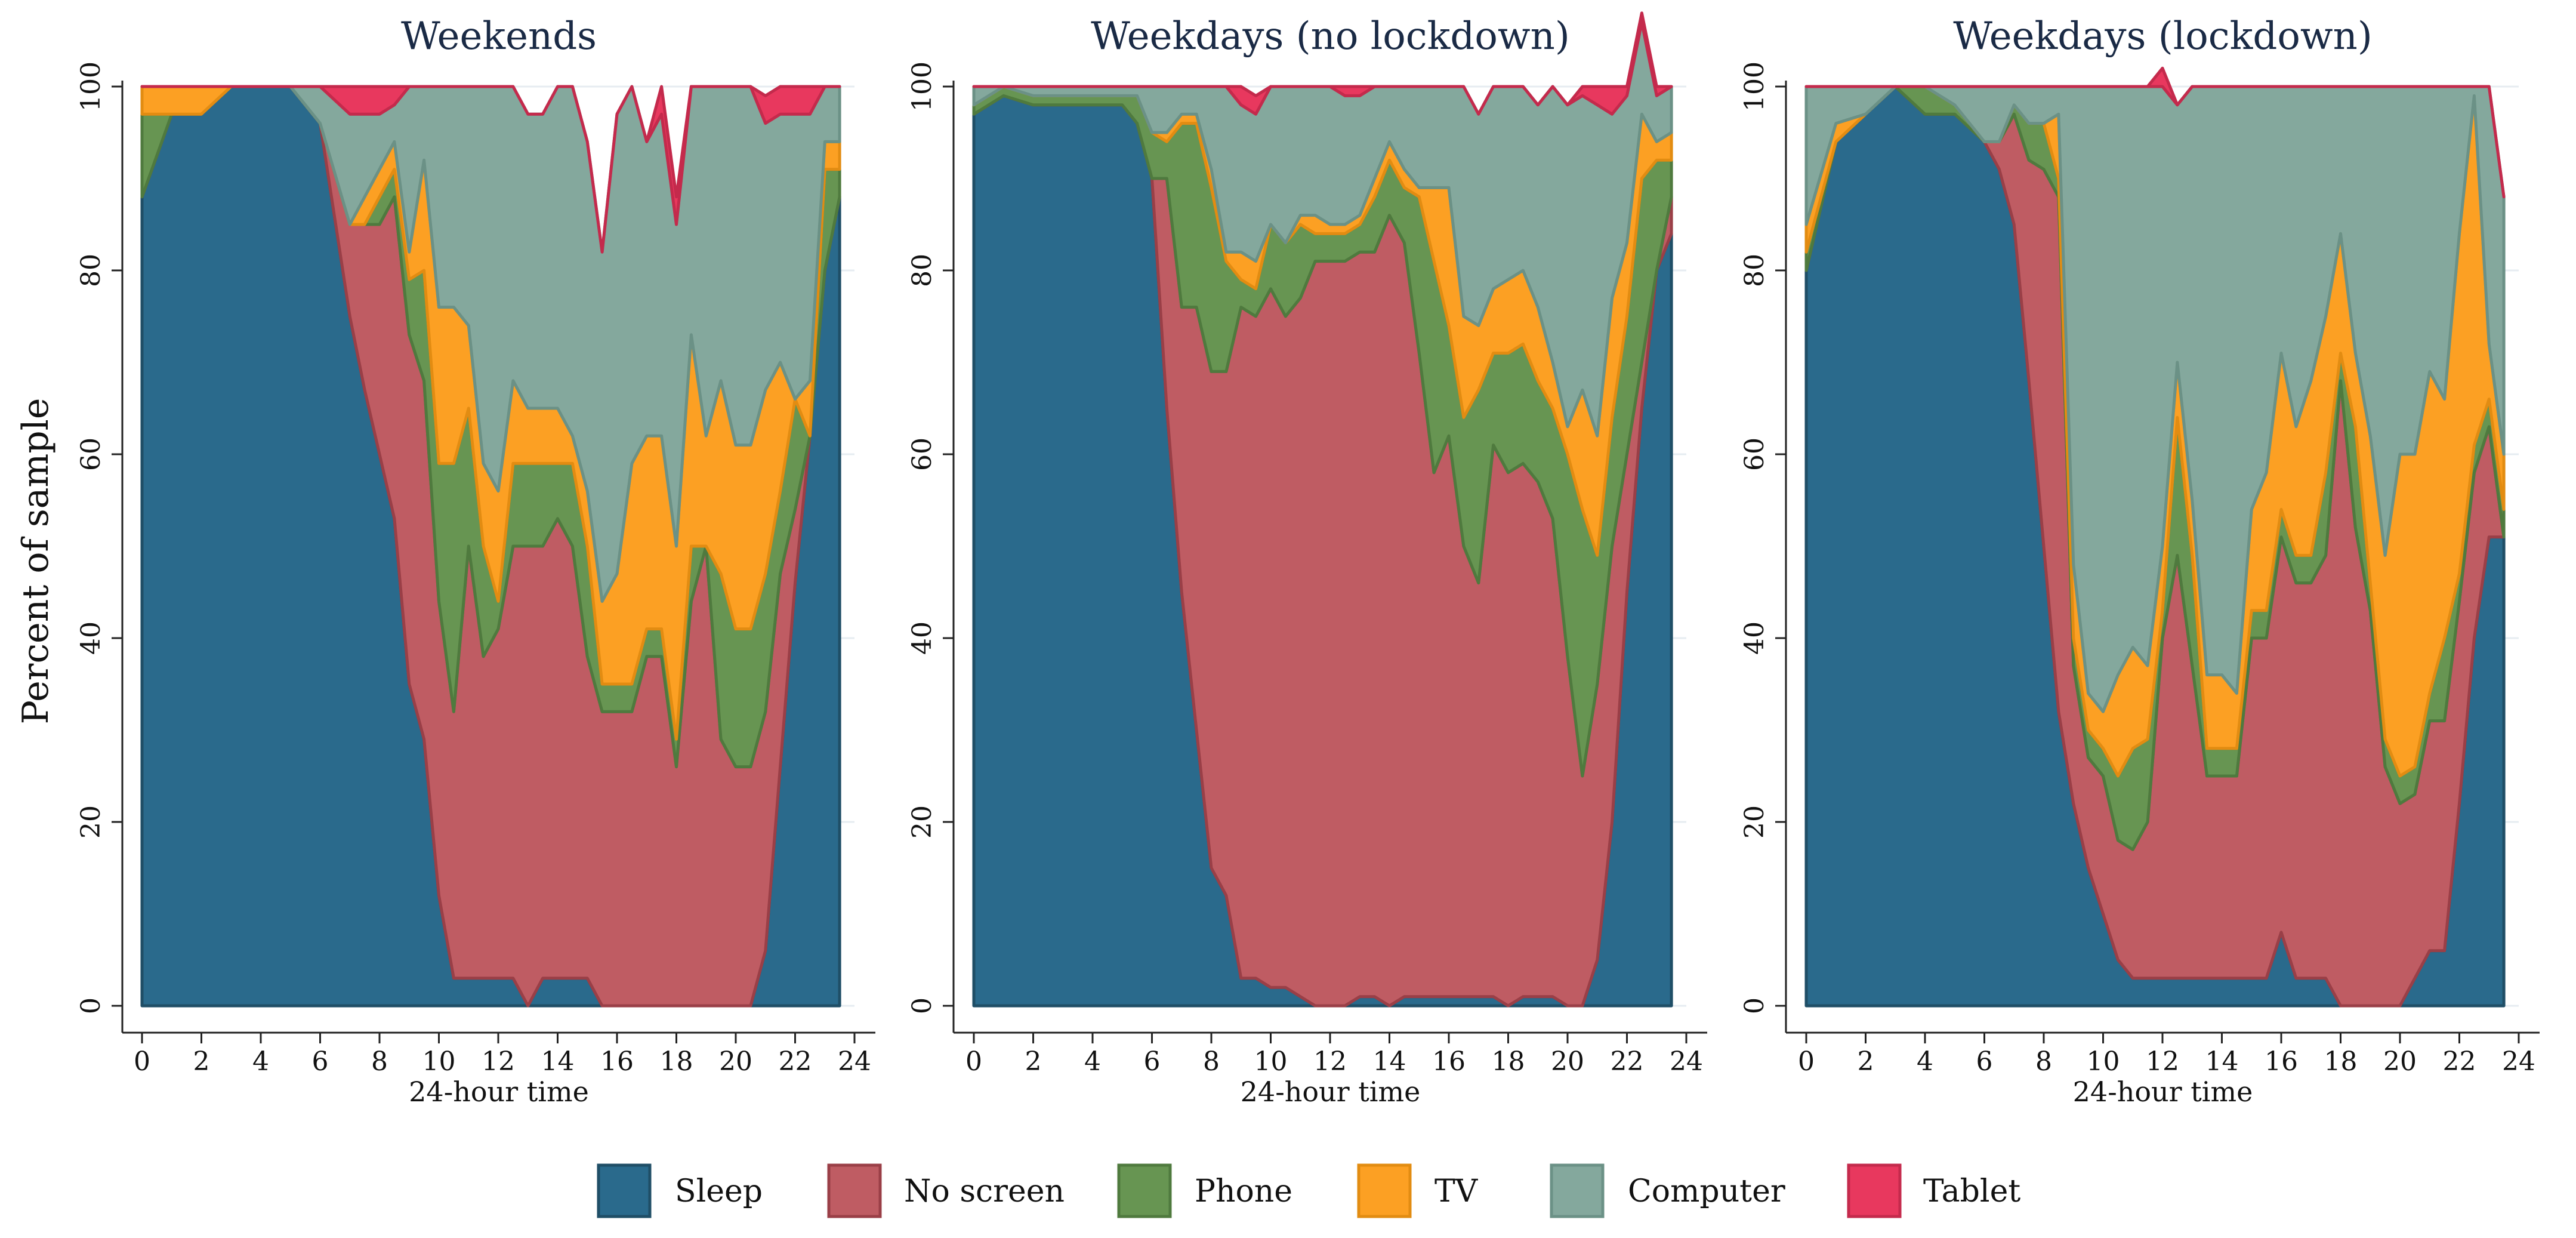 This screenshot has height=1238, width=2576. I want to click on legend-item-tv-label: TV, so click(1457, 1192).